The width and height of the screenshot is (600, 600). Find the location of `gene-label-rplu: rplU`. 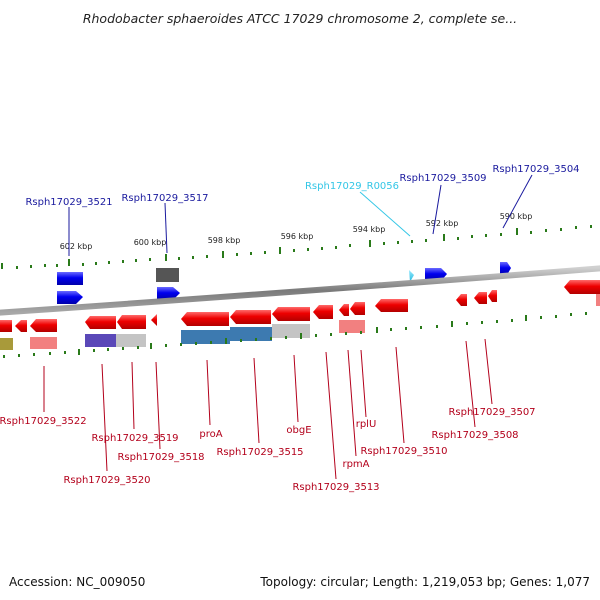

gene-label-rplu: rplU is located at coordinates (366, 424).